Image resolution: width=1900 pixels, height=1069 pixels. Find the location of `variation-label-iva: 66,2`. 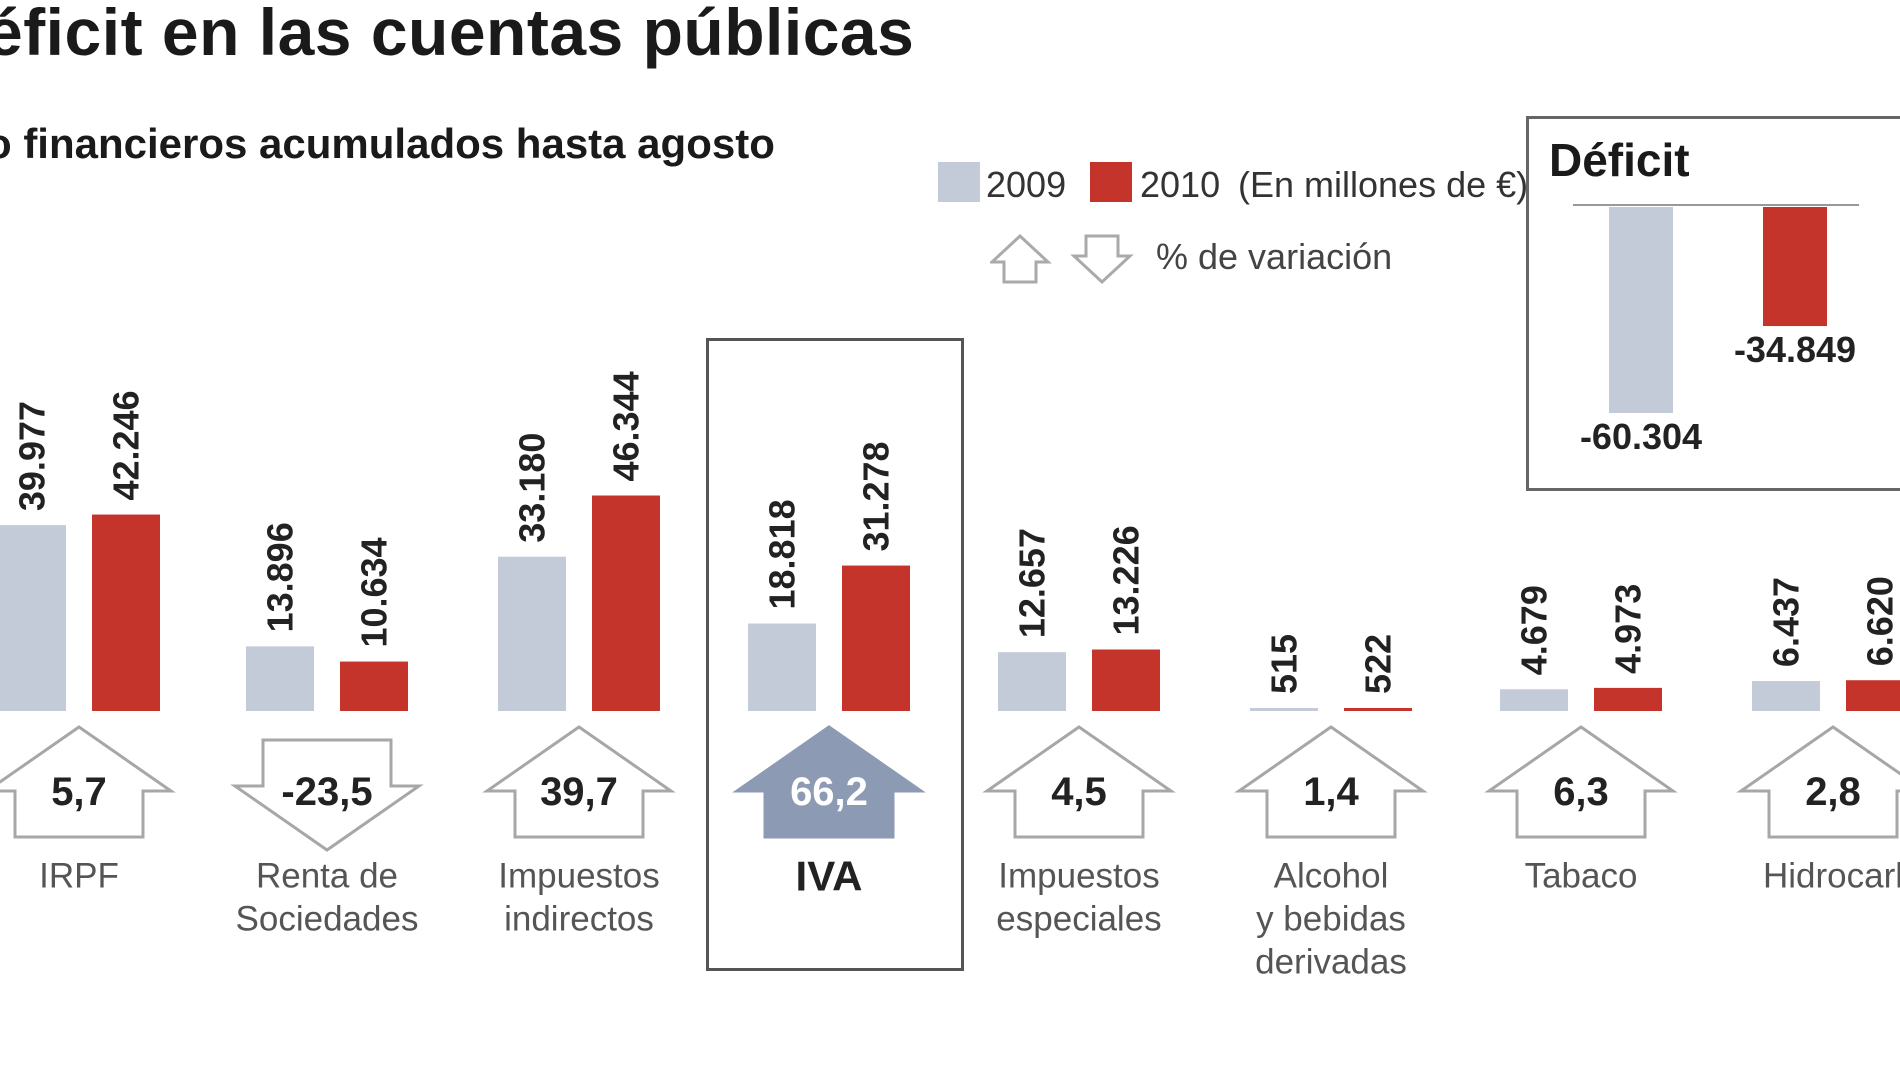

variation-label-iva: 66,2 is located at coordinates (829, 792).